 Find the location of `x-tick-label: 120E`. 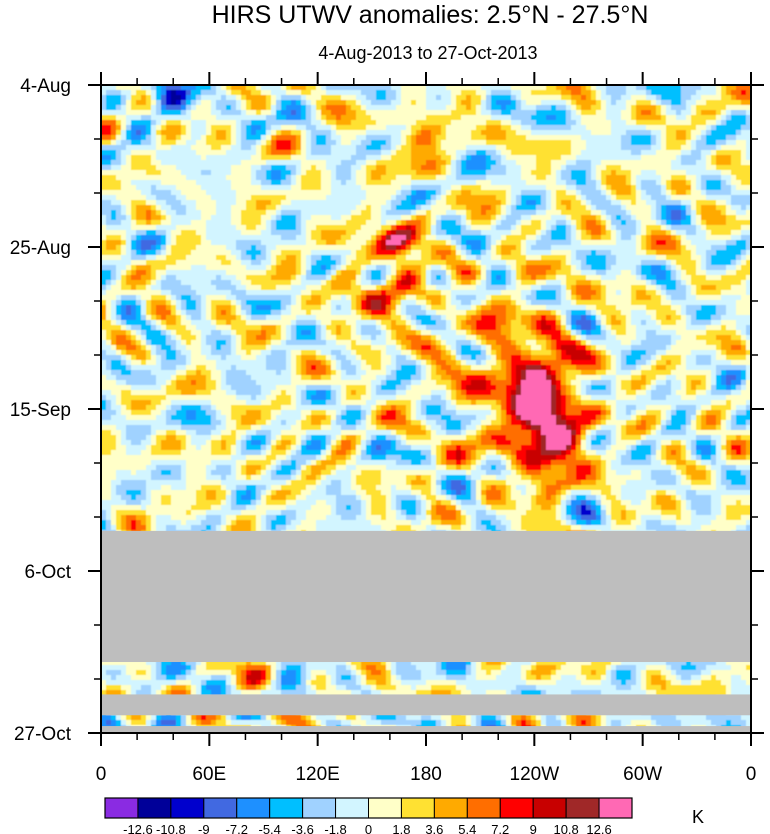

x-tick-label: 120E is located at coordinates (317, 774).